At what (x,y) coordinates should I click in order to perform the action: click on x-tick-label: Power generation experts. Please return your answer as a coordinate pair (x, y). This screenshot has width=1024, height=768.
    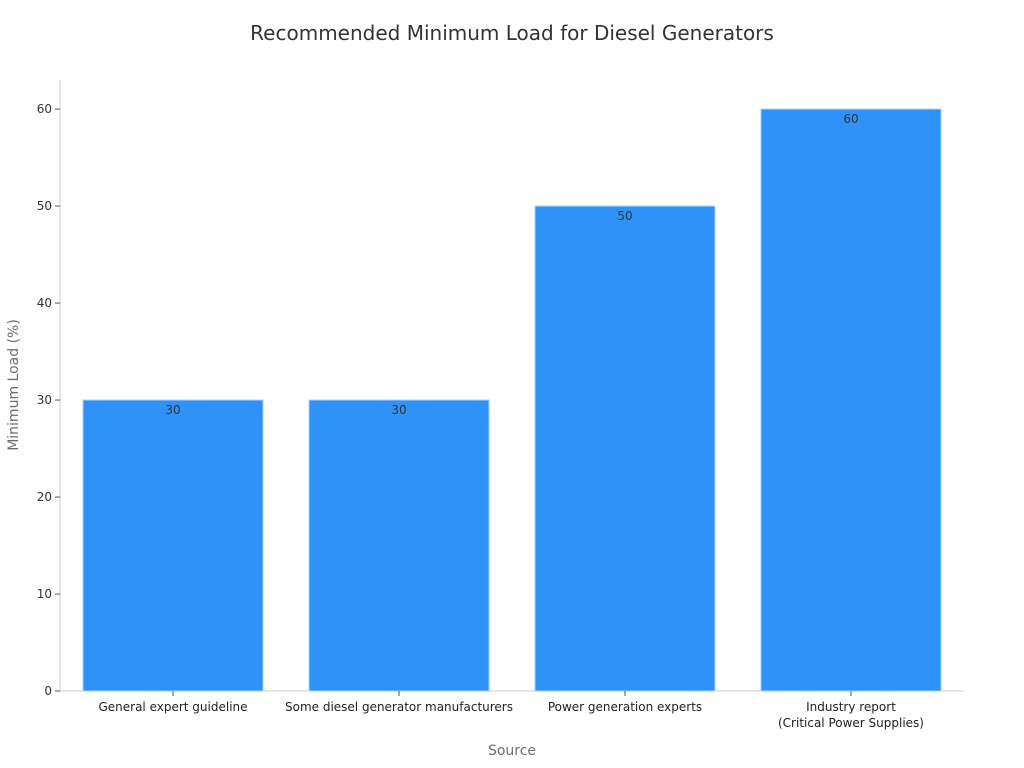
    Looking at the image, I should click on (625, 707).